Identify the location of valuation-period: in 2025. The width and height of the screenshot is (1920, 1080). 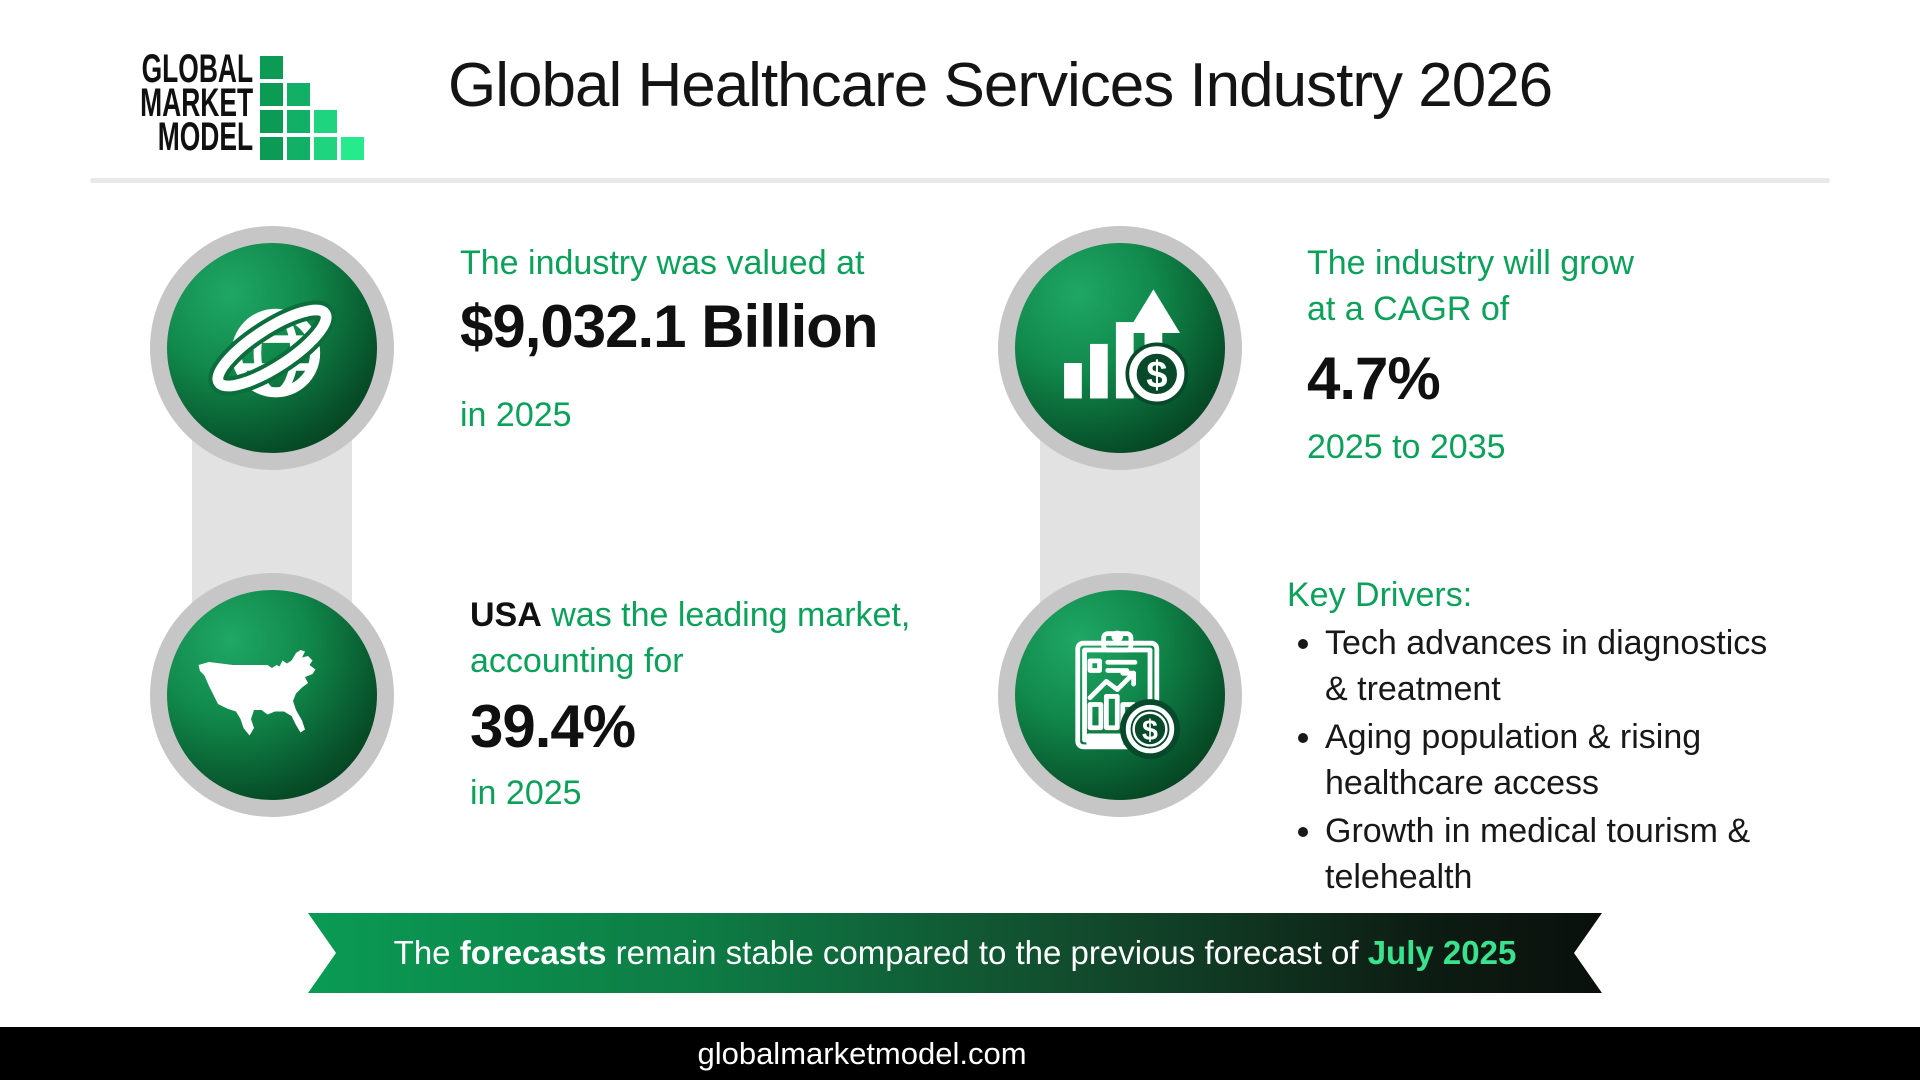
(516, 415).